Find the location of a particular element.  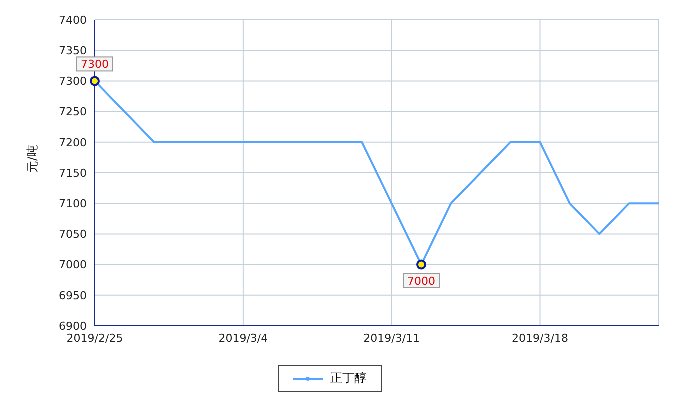

y-tick-label: 7100 is located at coordinates (73, 204).